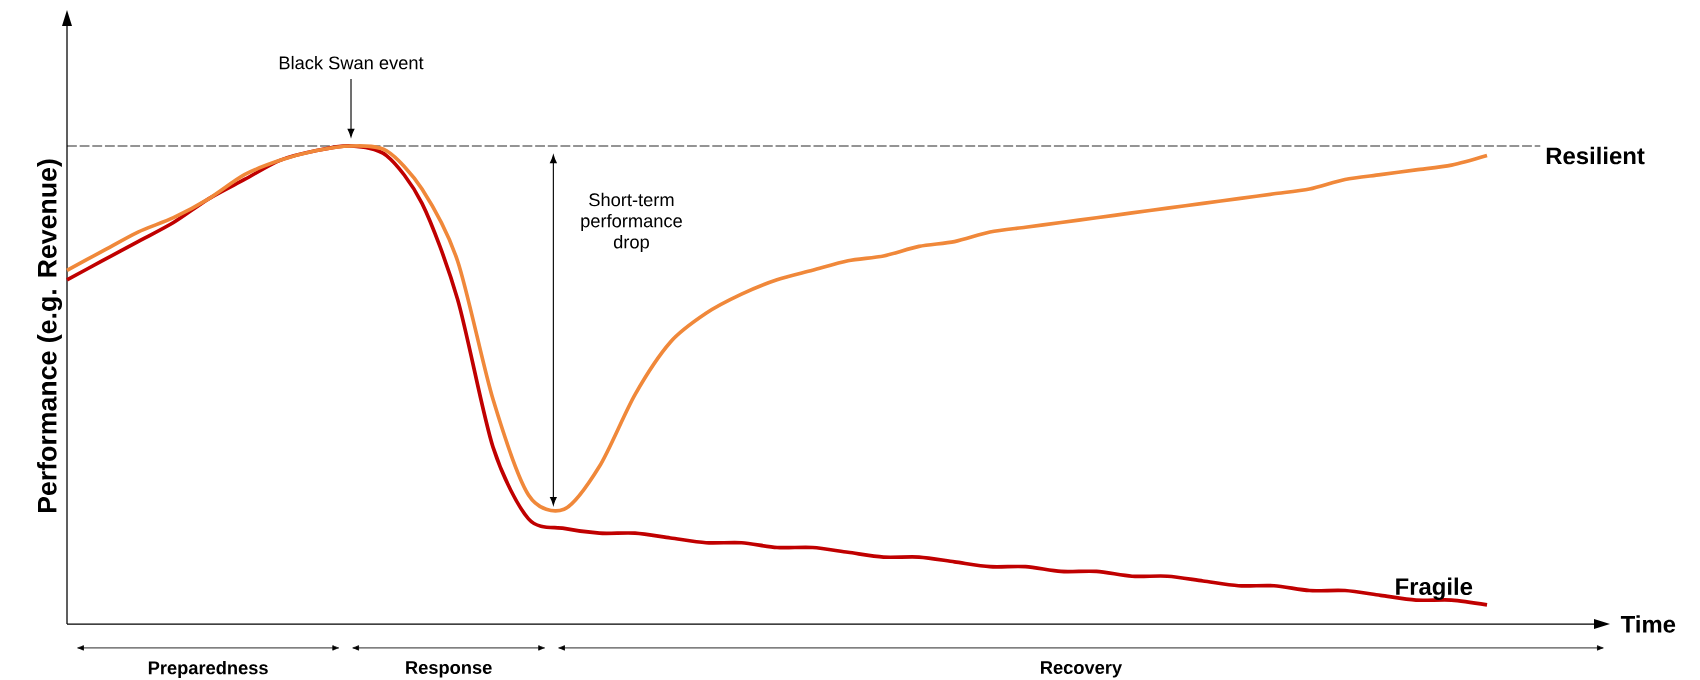 The image size is (1700, 680). What do you see at coordinates (1082, 669) in the screenshot?
I see `text: Recovery` at bounding box center [1082, 669].